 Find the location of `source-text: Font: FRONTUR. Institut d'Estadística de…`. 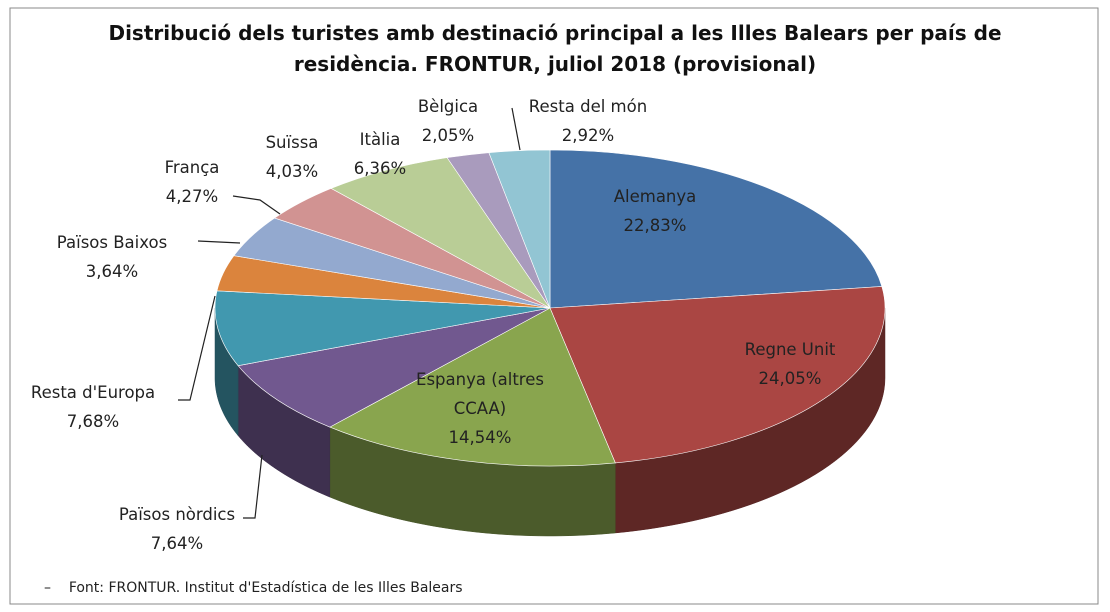

source-text: Font: FRONTUR. Institut d'Estadística de… is located at coordinates (265, 588).